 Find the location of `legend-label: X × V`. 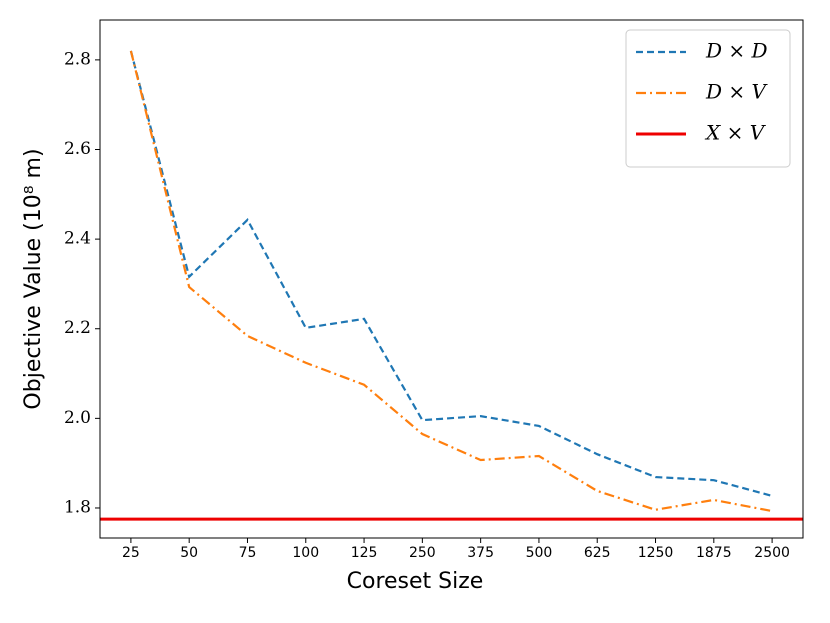

legend-label: X × V is located at coordinates (735, 133).